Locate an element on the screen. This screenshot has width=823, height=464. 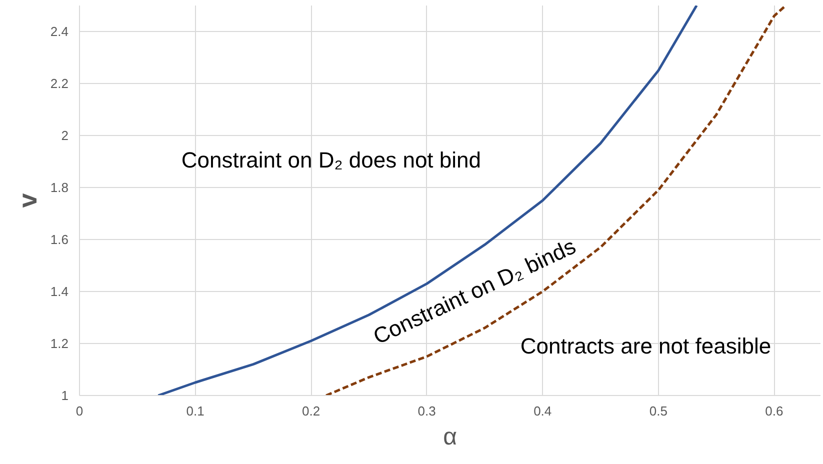
x-tick-label: 0.5 is located at coordinates (658, 411).